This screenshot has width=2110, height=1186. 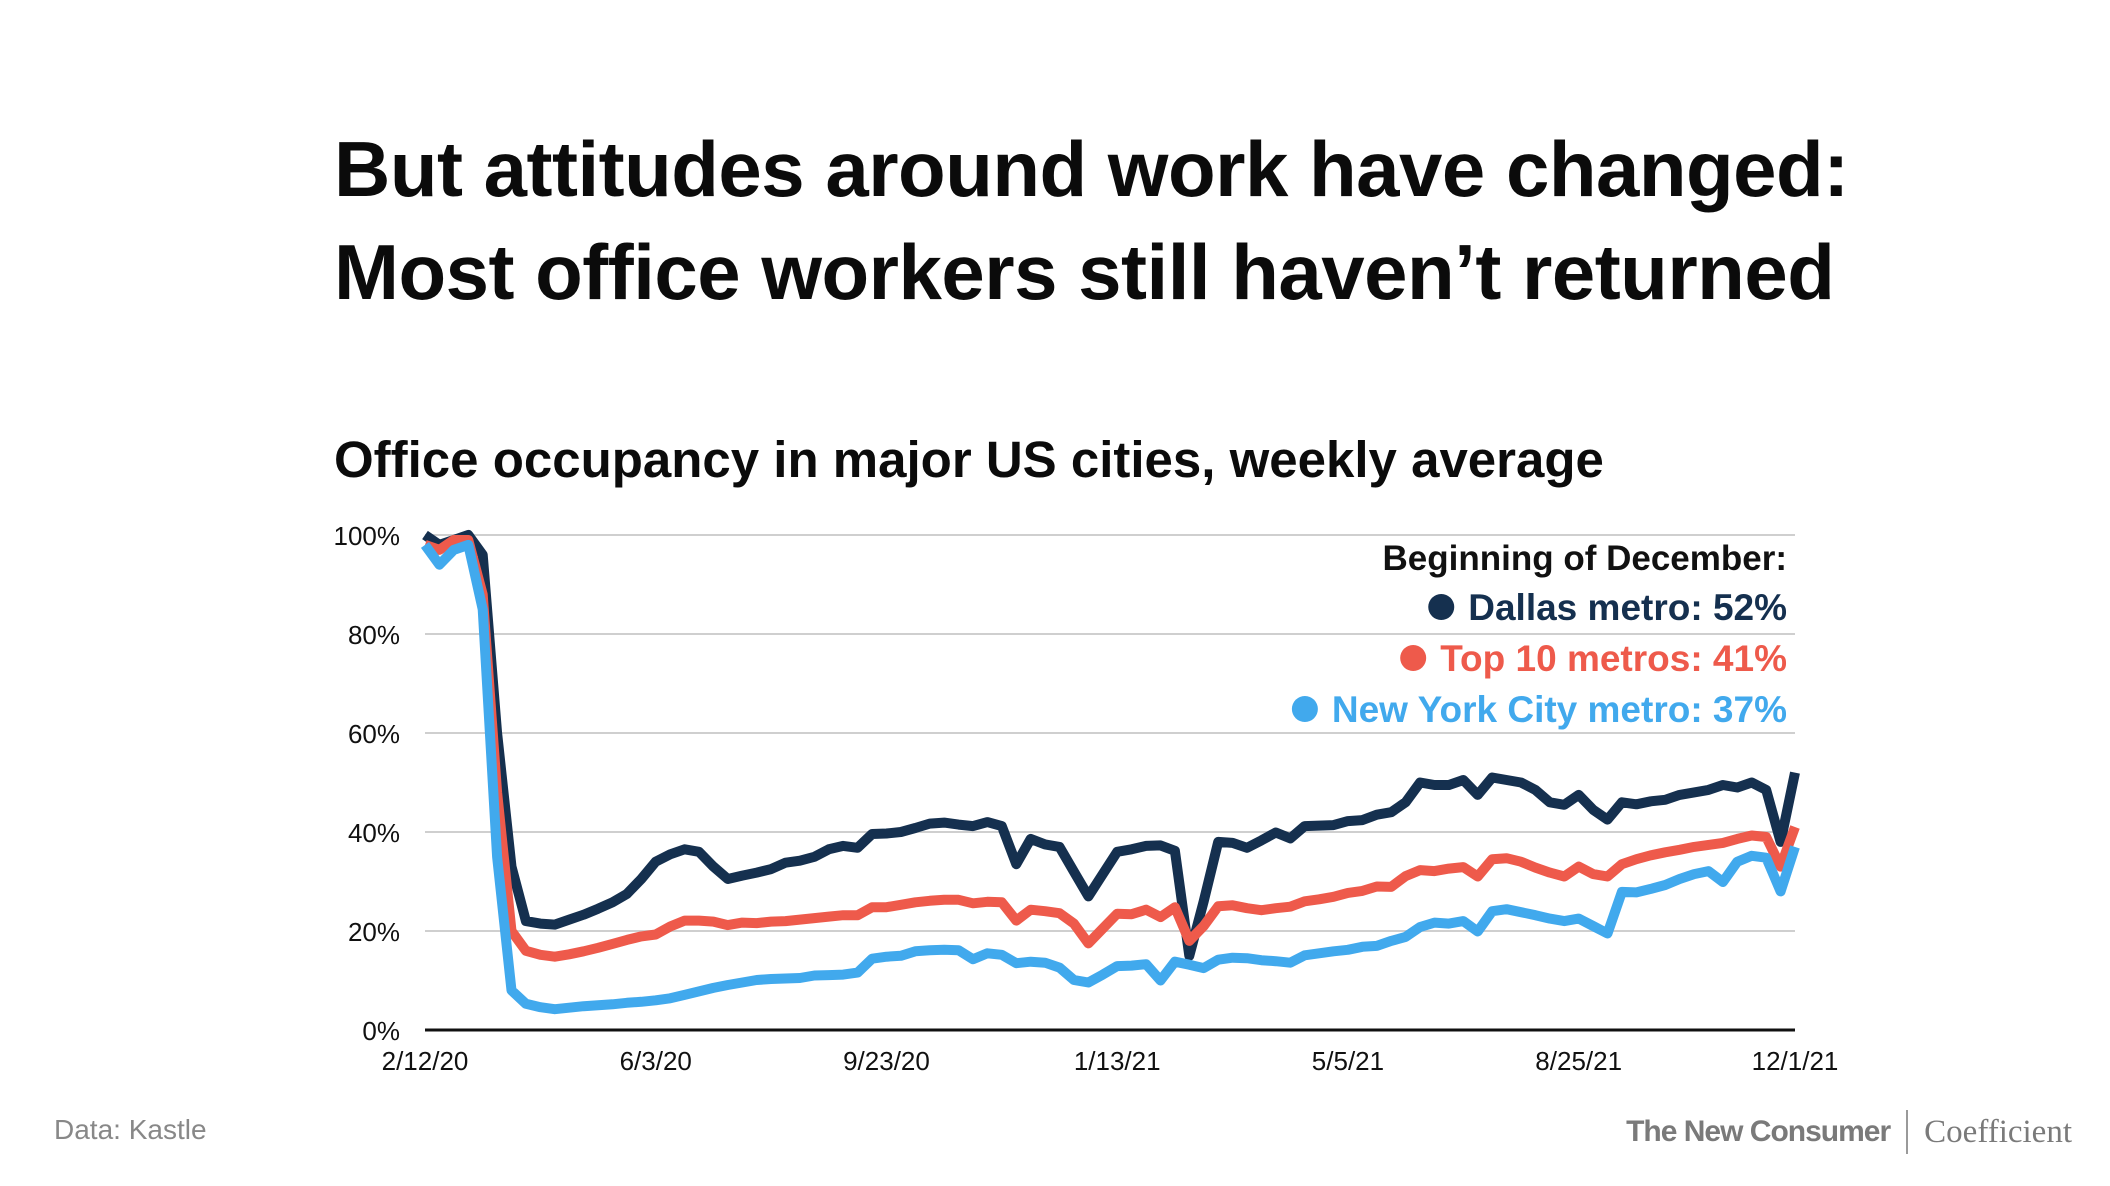 What do you see at coordinates (1627, 607) in the screenshot?
I see `legend-entry-label: Dallas metro: 52%` at bounding box center [1627, 607].